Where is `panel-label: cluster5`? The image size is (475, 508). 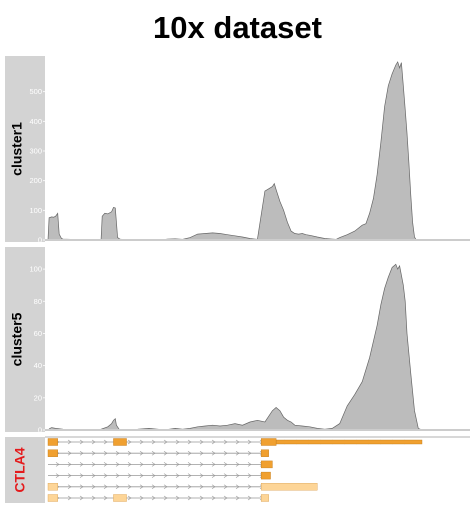
panel-label: cluster5 is located at coordinates (17, 339).